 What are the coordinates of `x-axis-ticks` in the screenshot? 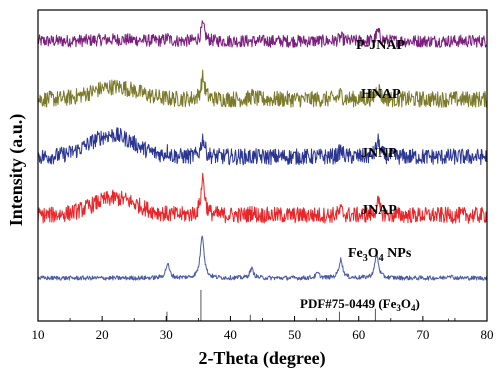 It's located at (262, 318).